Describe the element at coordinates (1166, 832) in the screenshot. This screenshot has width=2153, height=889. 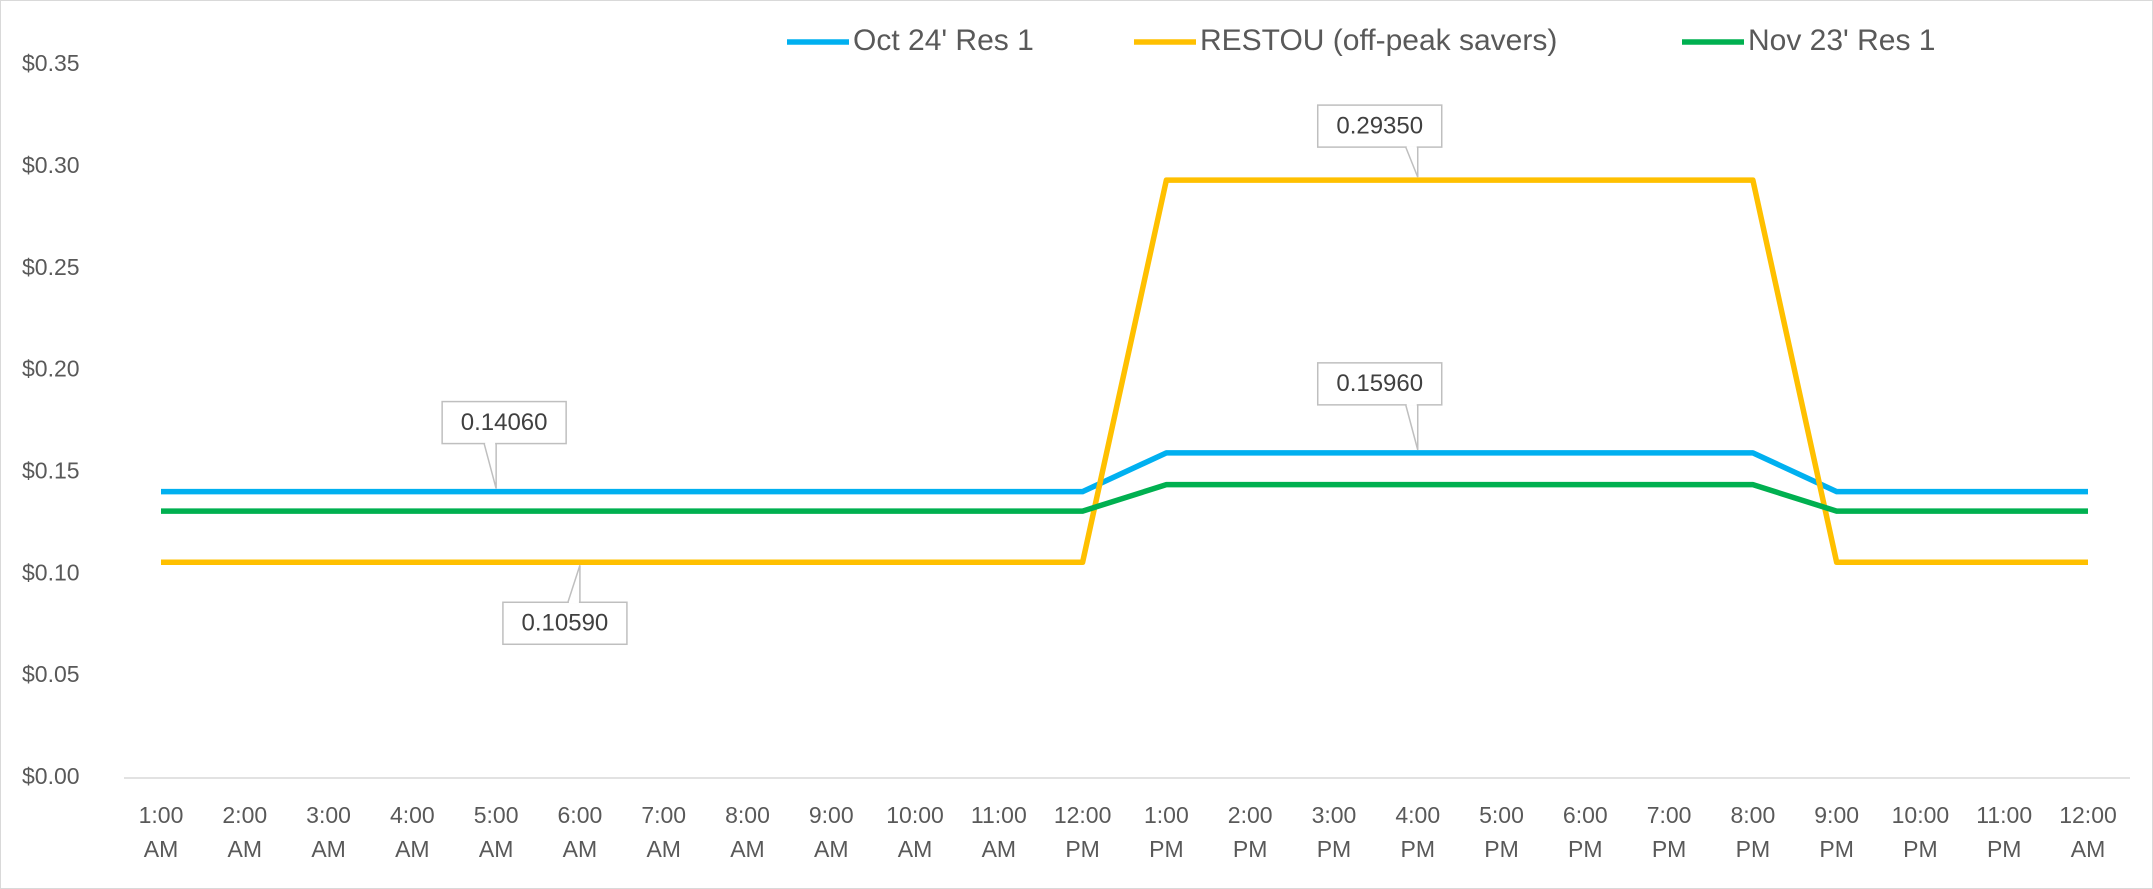
I see `x-tick-label: 1:00 PM` at that location.